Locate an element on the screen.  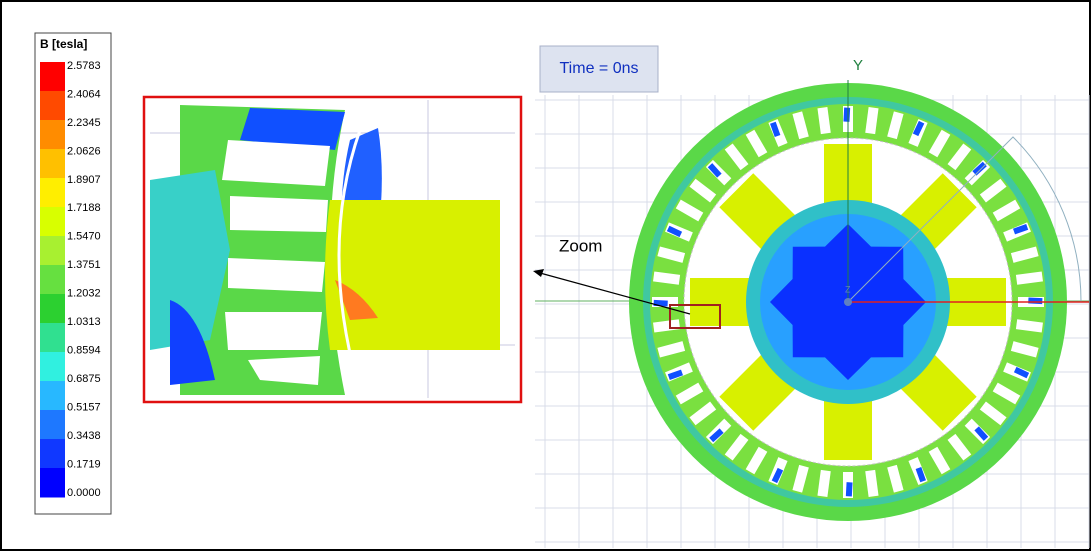
axis-y-label: Y is located at coordinates (858, 65).